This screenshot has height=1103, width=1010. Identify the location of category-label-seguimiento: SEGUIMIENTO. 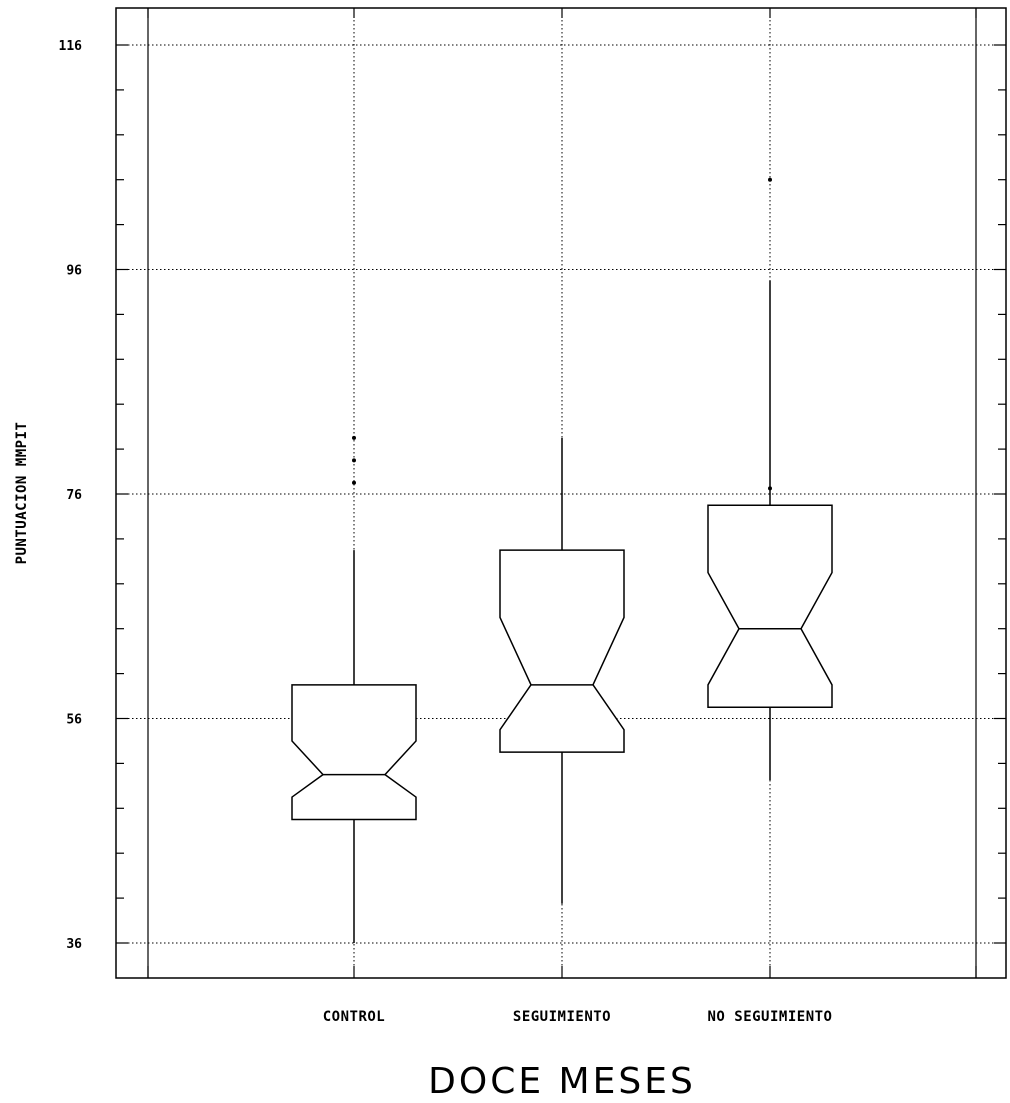
(562, 1017).